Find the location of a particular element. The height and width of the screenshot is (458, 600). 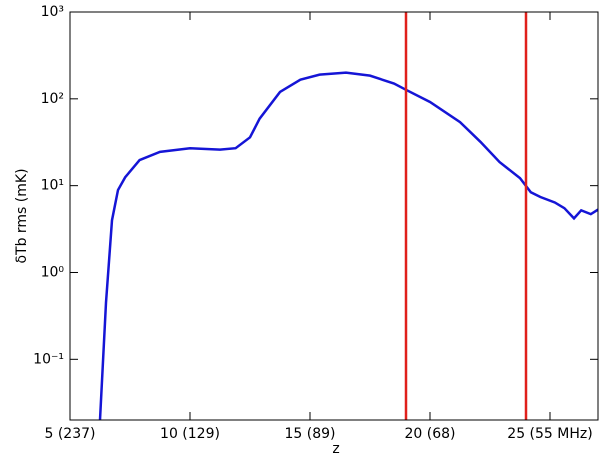

y-tick-label: 10¹ is located at coordinates (52, 186).